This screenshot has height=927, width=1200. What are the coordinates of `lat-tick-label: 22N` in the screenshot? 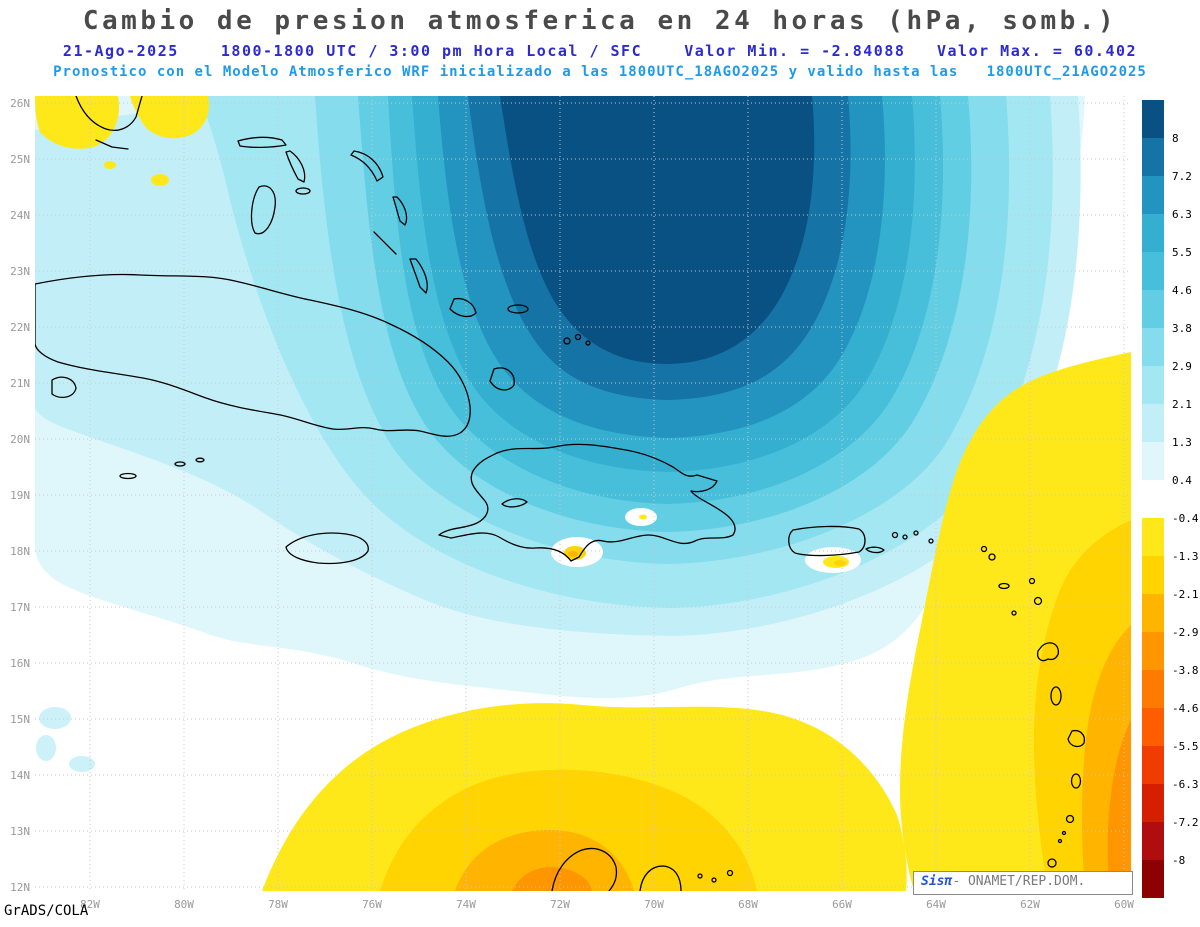 It's located at (20, 327).